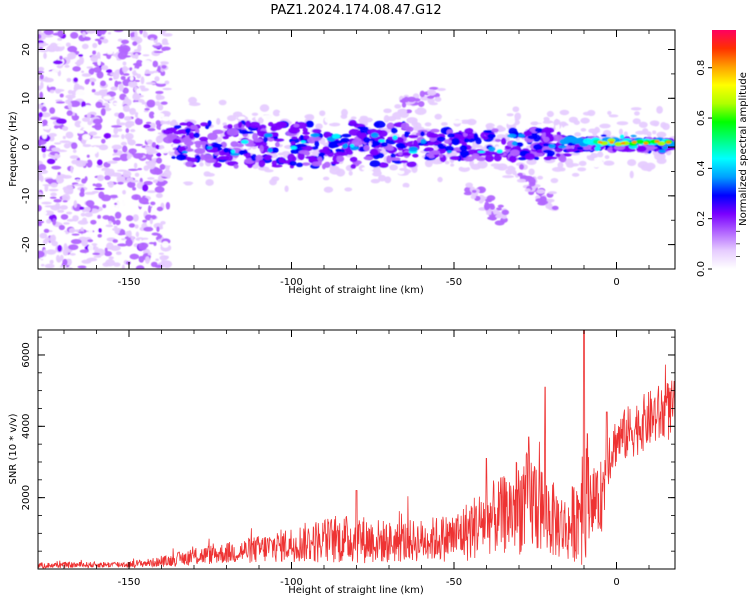  I want to click on x-tick-label: -100, so click(291, 282).